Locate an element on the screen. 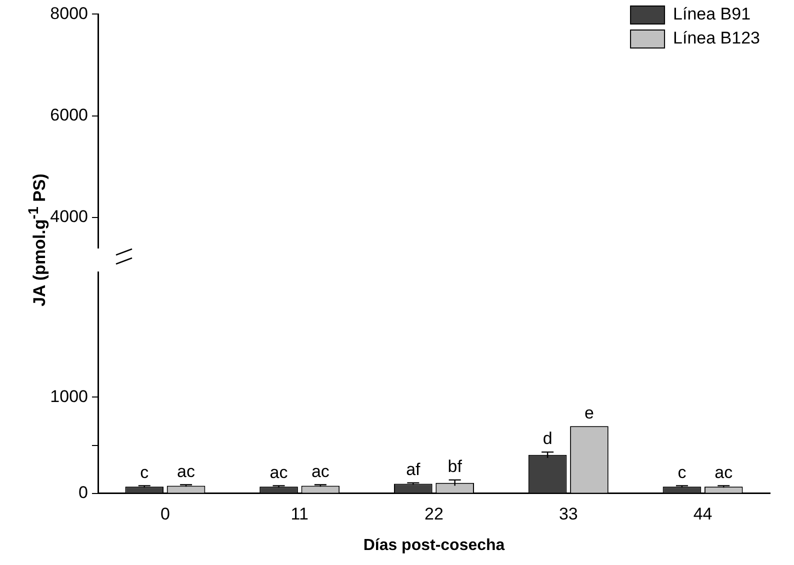 The image size is (794, 565). data-label: bf is located at coordinates (455, 466).